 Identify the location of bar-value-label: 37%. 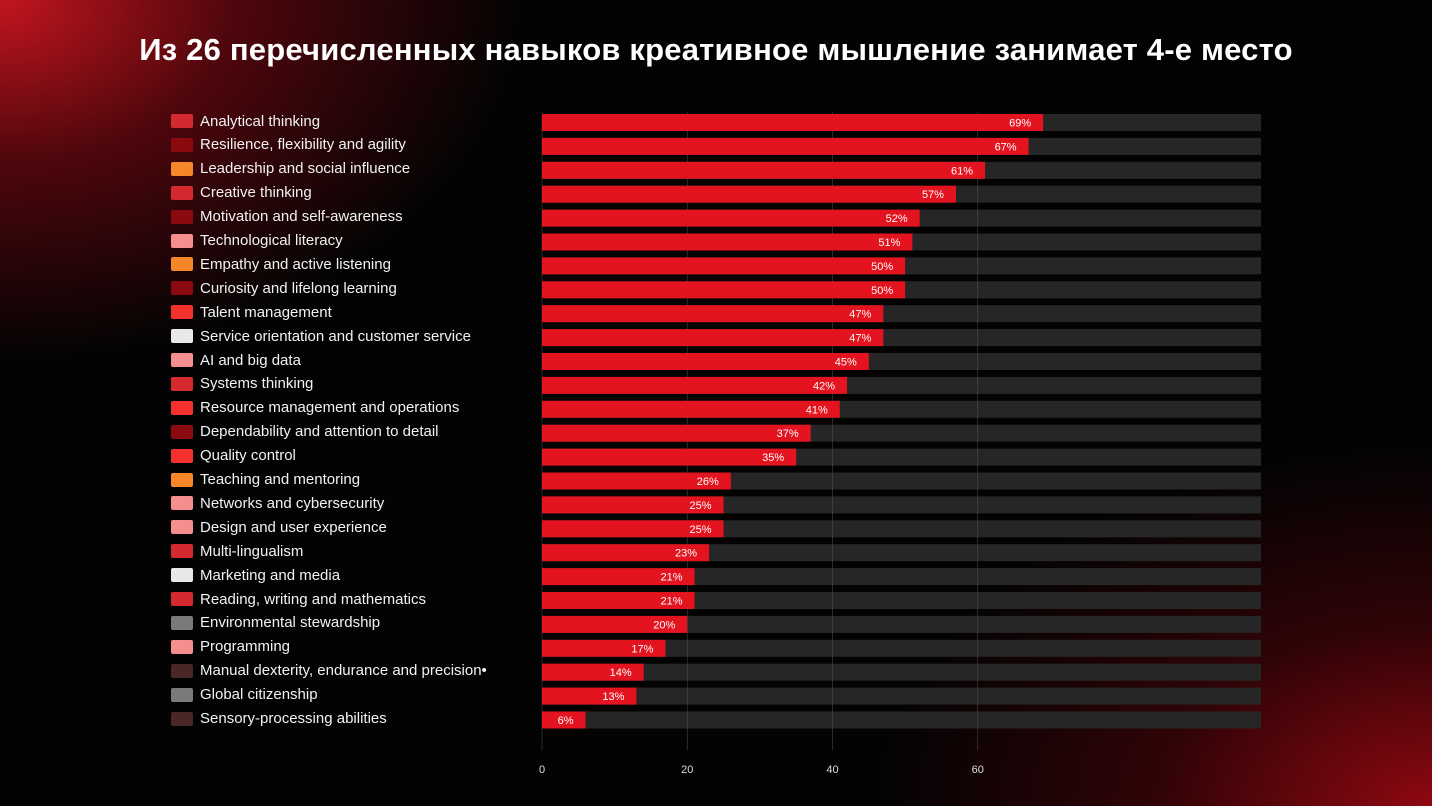
(788, 434).